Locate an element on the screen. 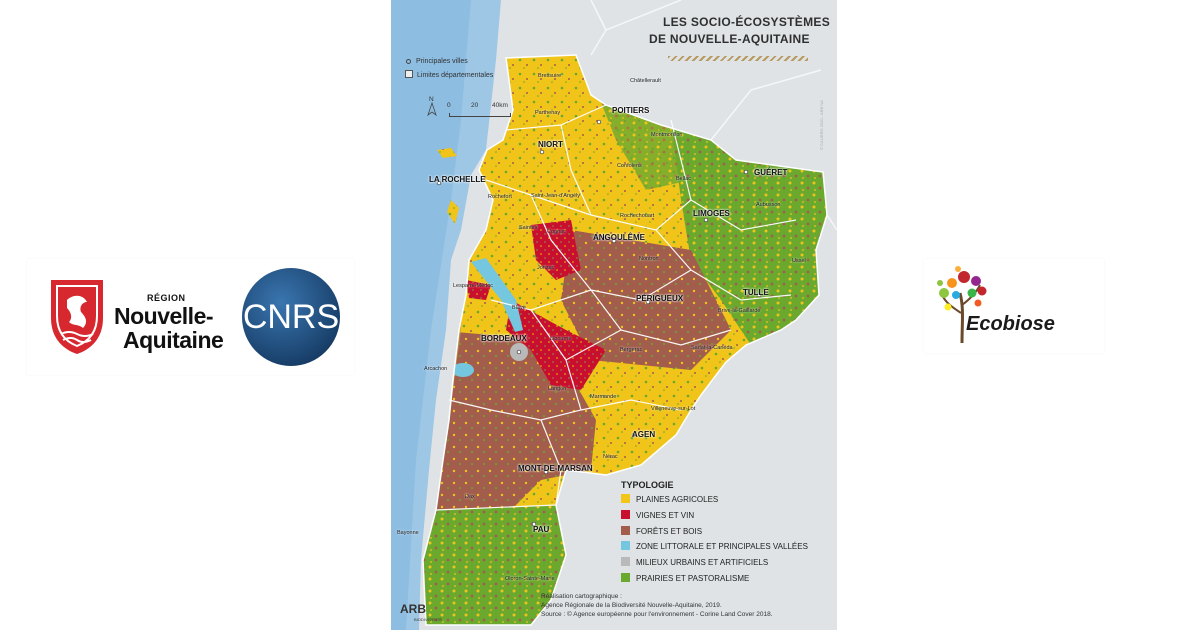 This screenshot has height=630, width=1200. scale-twenty: 20 is located at coordinates (475, 105).